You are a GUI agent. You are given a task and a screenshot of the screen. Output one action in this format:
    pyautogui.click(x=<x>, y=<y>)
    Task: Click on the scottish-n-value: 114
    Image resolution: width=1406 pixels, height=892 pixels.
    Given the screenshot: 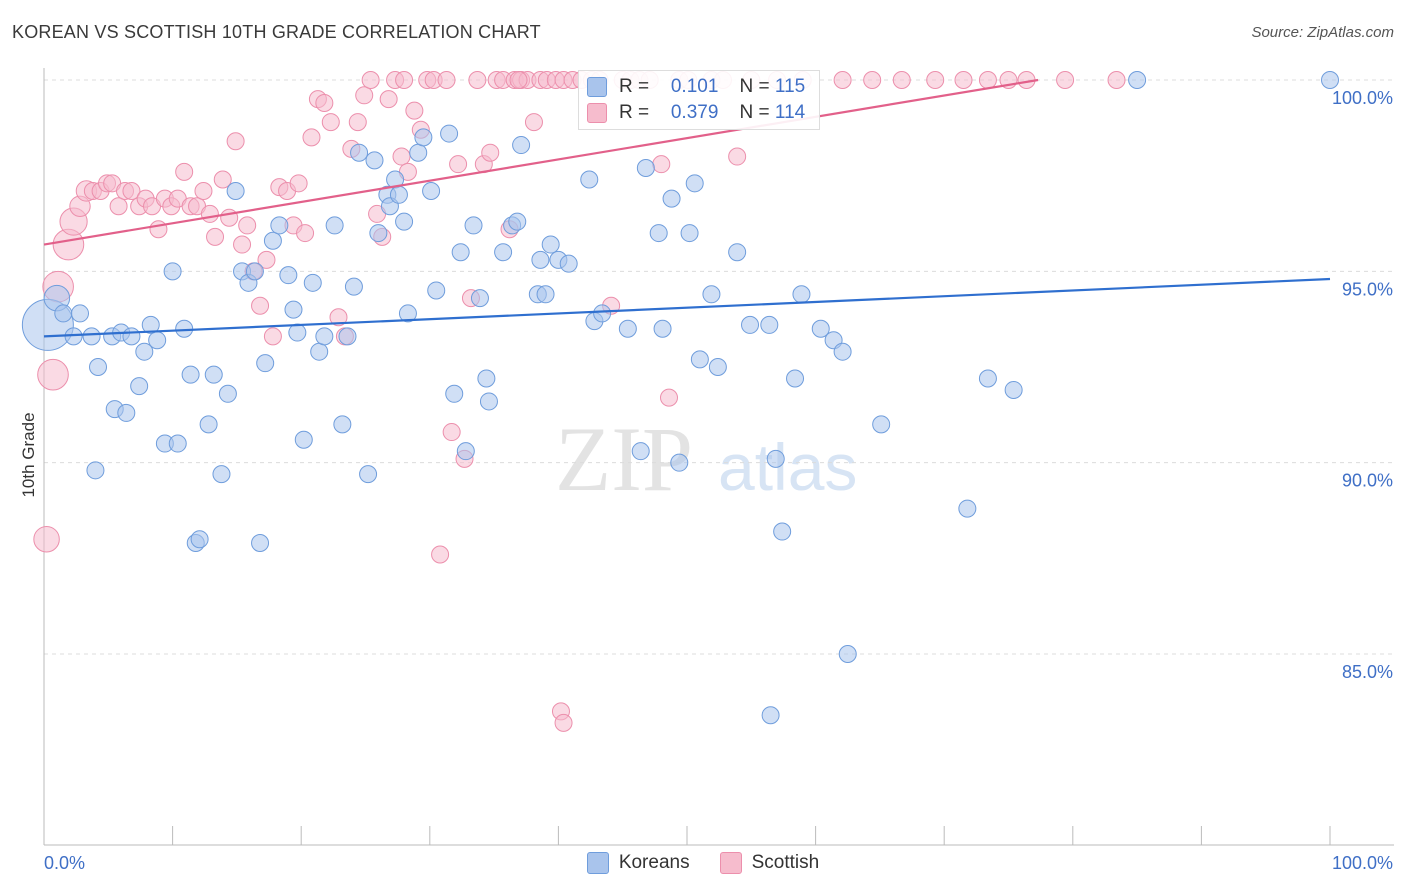 What is the action you would take?
    pyautogui.click(x=790, y=112)
    